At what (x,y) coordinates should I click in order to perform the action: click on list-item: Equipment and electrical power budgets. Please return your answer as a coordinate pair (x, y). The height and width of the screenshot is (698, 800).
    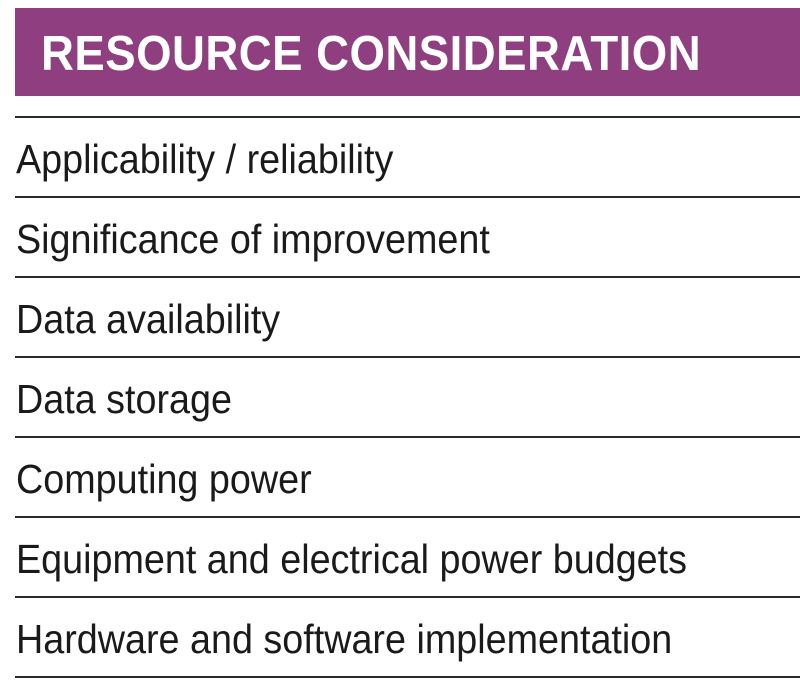
    Looking at the image, I should click on (407, 558).